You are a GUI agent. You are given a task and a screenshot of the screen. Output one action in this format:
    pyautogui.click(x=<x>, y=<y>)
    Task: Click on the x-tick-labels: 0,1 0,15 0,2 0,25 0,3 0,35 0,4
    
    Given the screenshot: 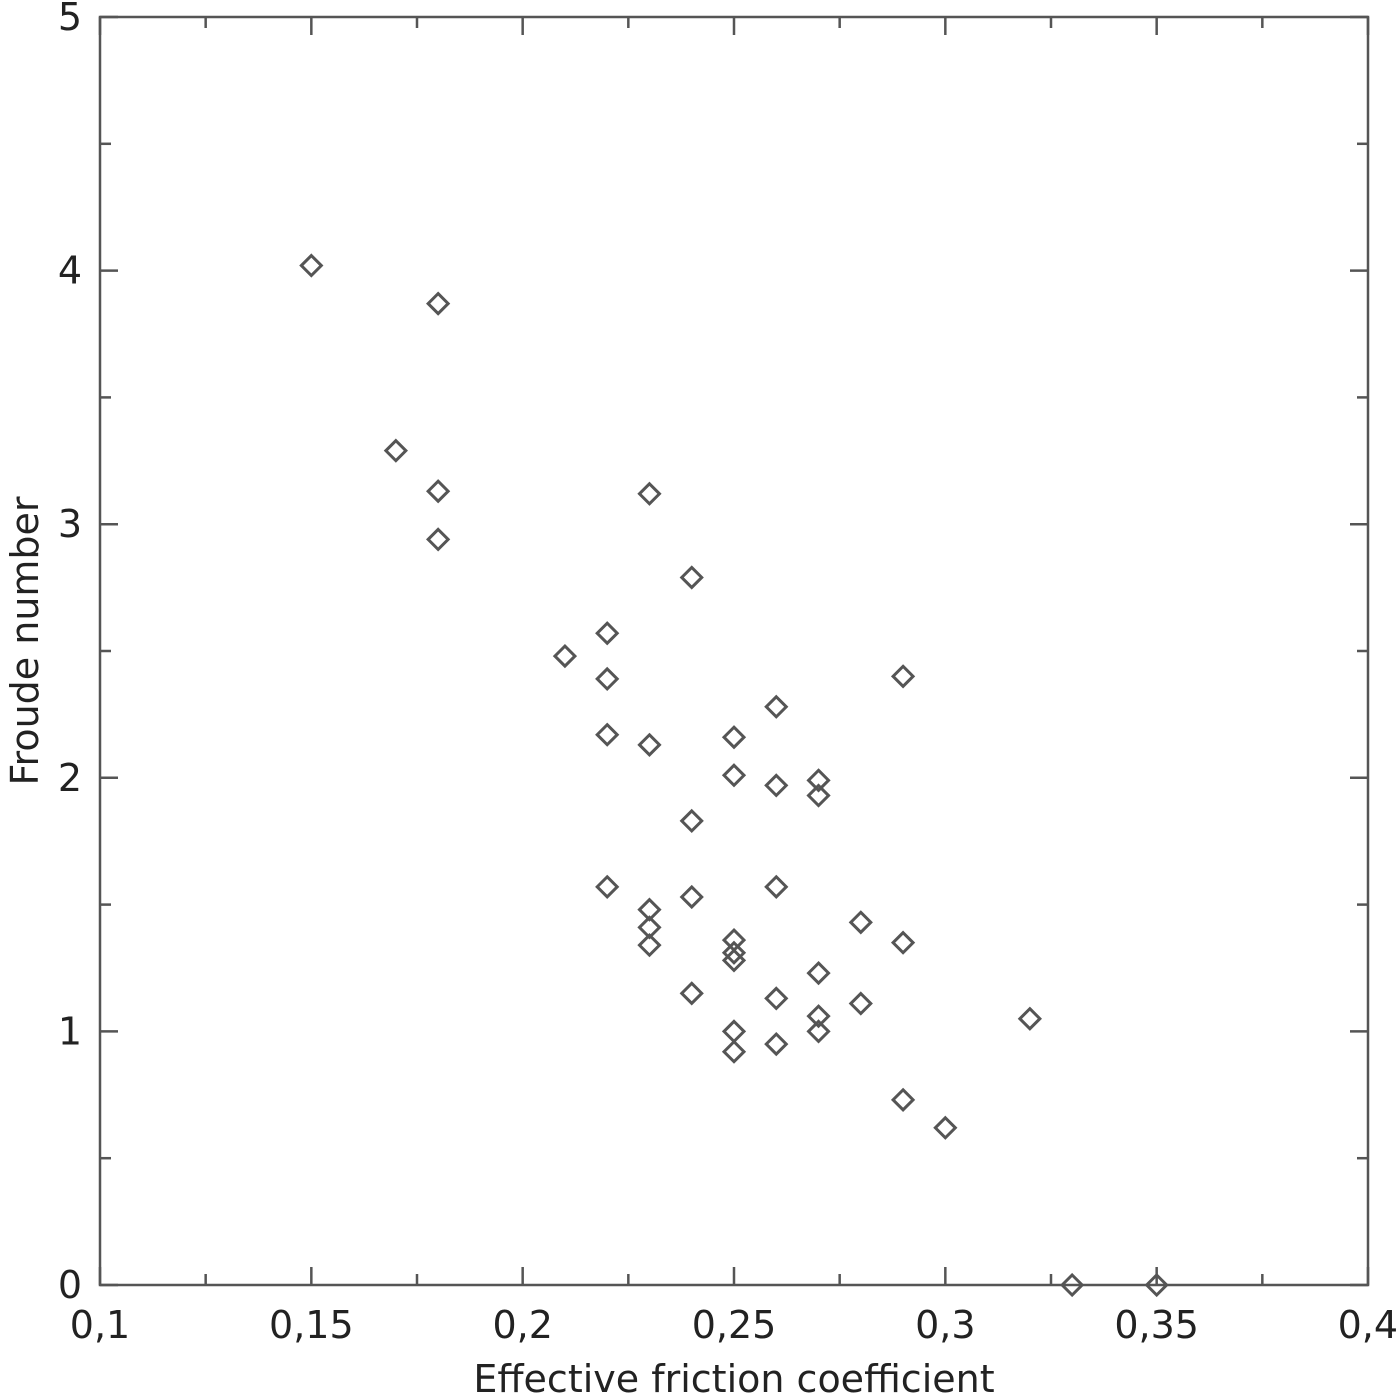 What is the action you would take?
    pyautogui.click(x=734, y=1325)
    